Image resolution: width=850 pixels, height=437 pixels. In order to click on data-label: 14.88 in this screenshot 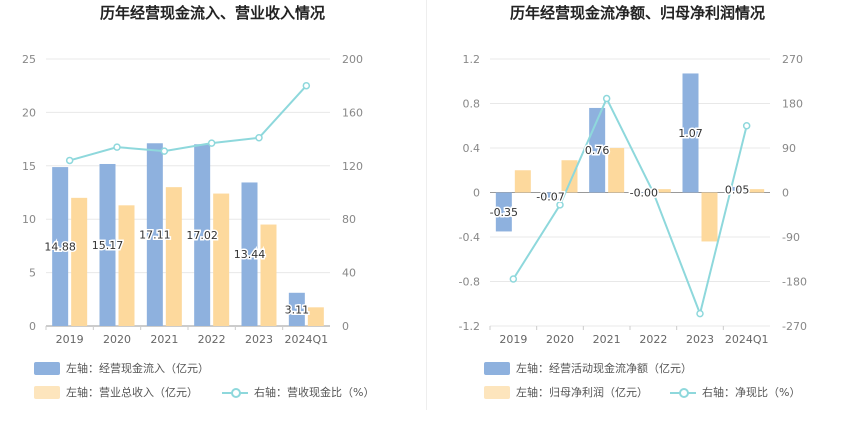, I will do `click(60, 247)`.